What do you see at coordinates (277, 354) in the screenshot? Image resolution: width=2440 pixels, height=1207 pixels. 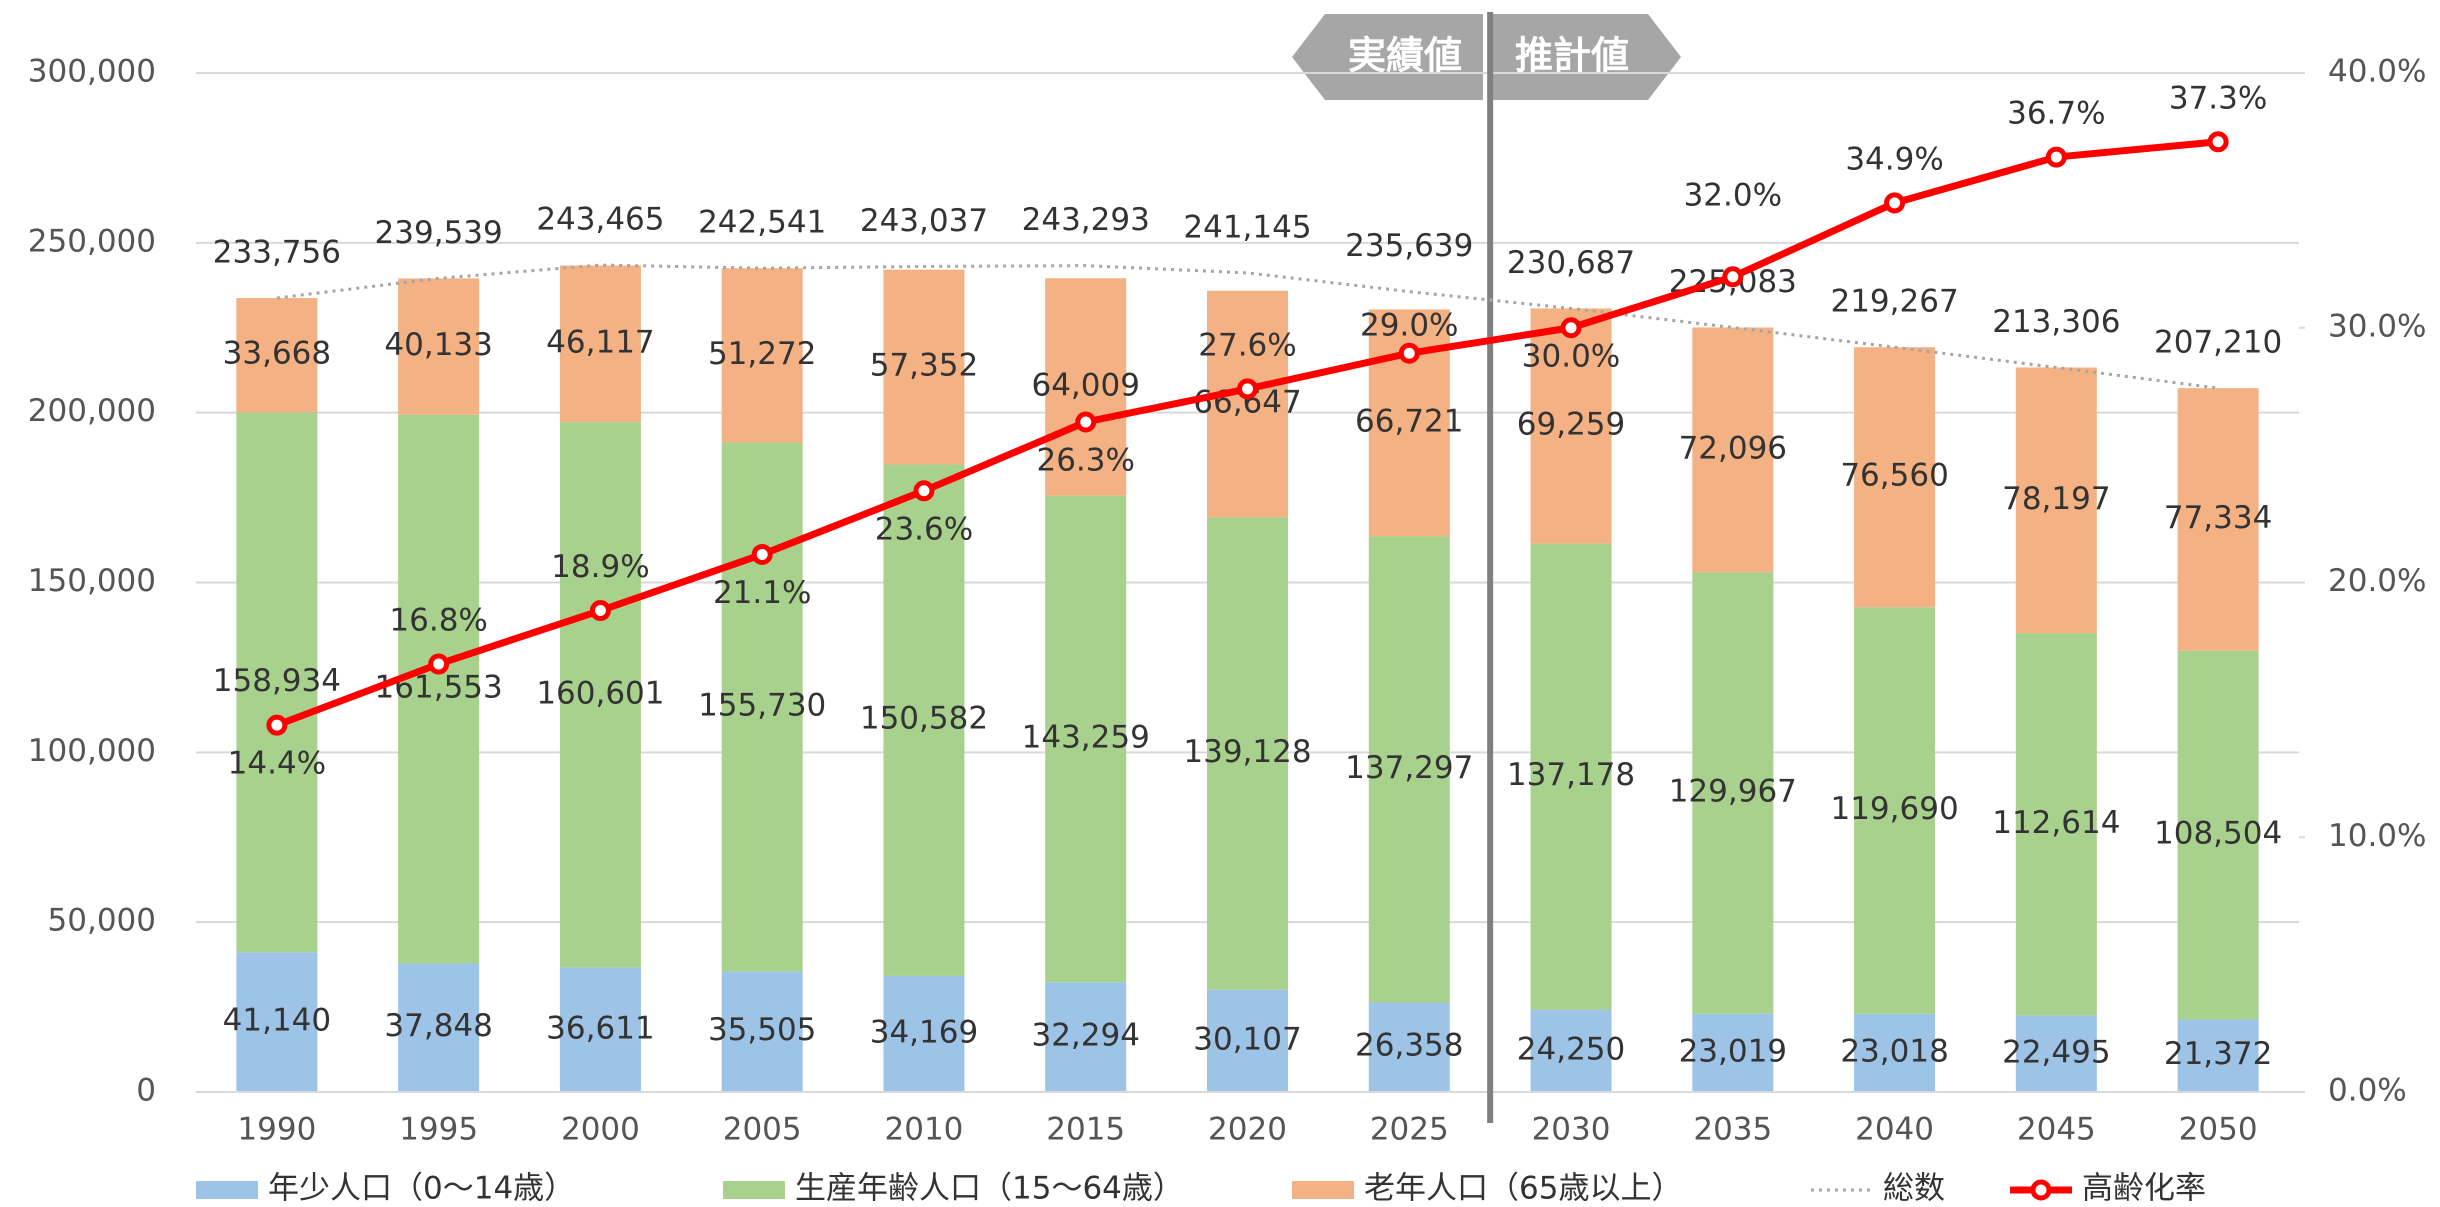 I see `data-label: 33,668` at bounding box center [277, 354].